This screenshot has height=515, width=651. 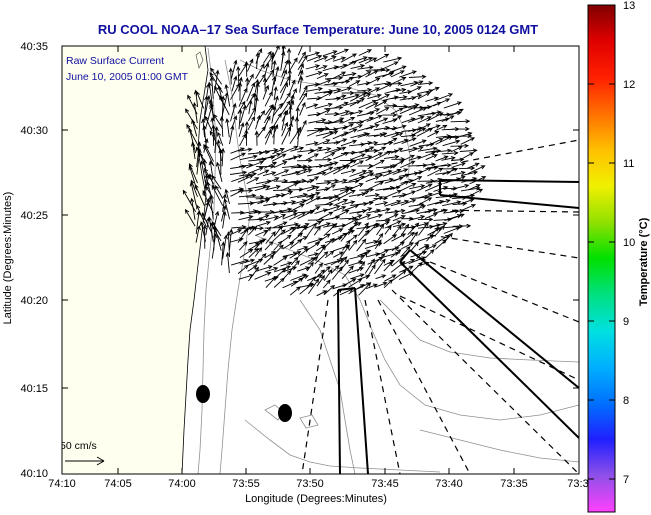 I want to click on colorbar-label: Temperature (°C), so click(x=644, y=261).